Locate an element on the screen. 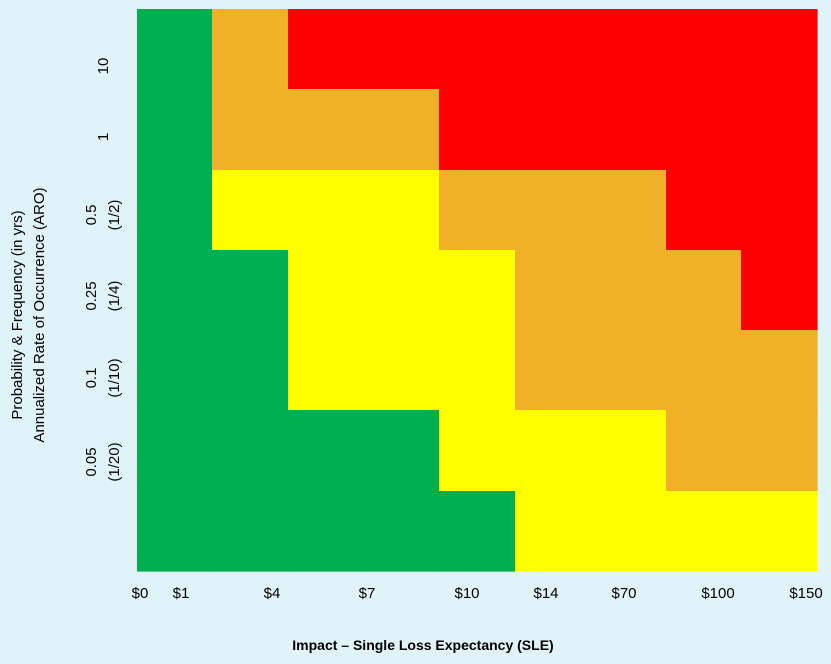 The width and height of the screenshot is (831, 664). heatmap-cell-5-7-orange is located at coordinates (704, 451).